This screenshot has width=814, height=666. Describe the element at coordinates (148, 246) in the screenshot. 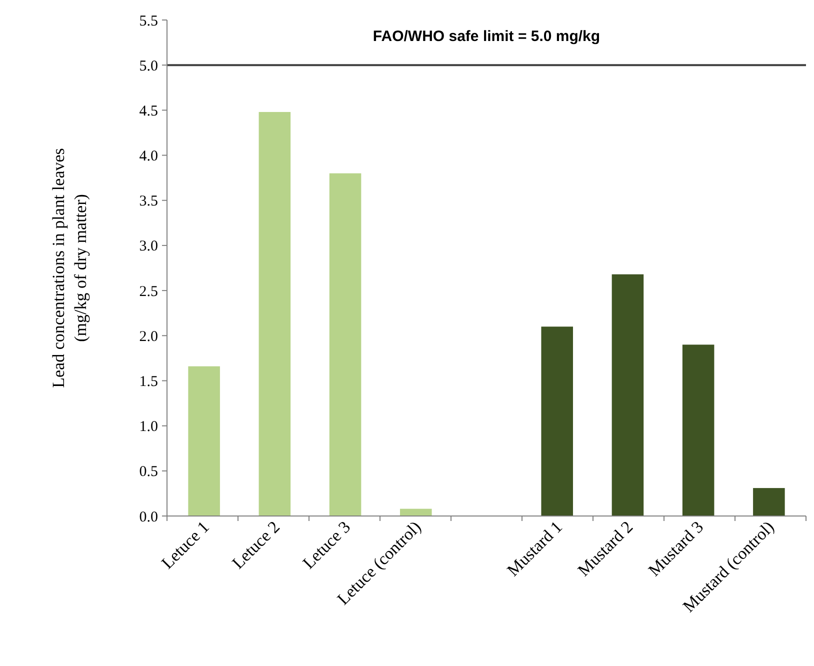

I see `y-tick-label: 3.0` at that location.